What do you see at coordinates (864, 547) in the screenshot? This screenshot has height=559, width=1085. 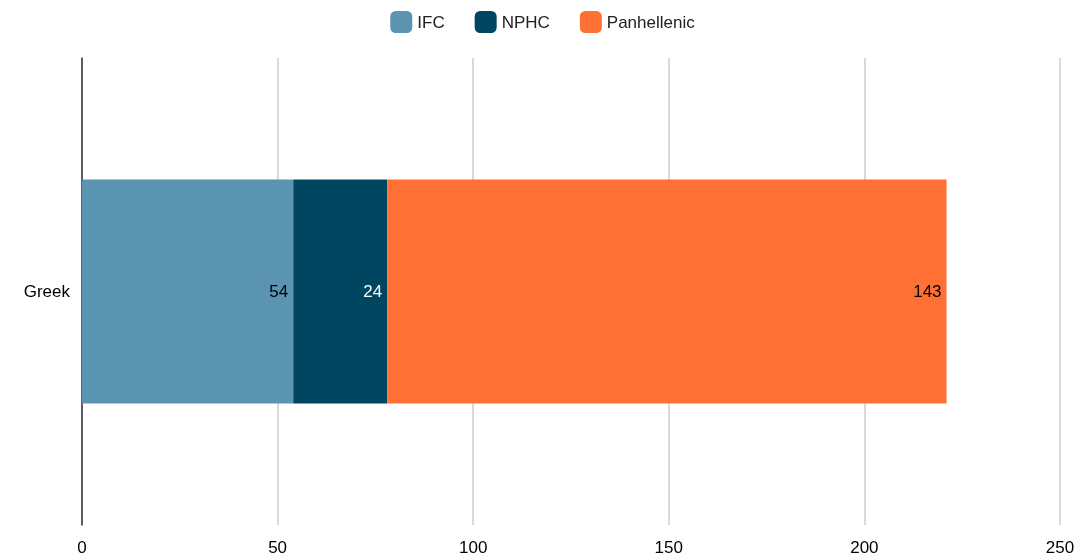 I see `x-tick-label: 200` at bounding box center [864, 547].